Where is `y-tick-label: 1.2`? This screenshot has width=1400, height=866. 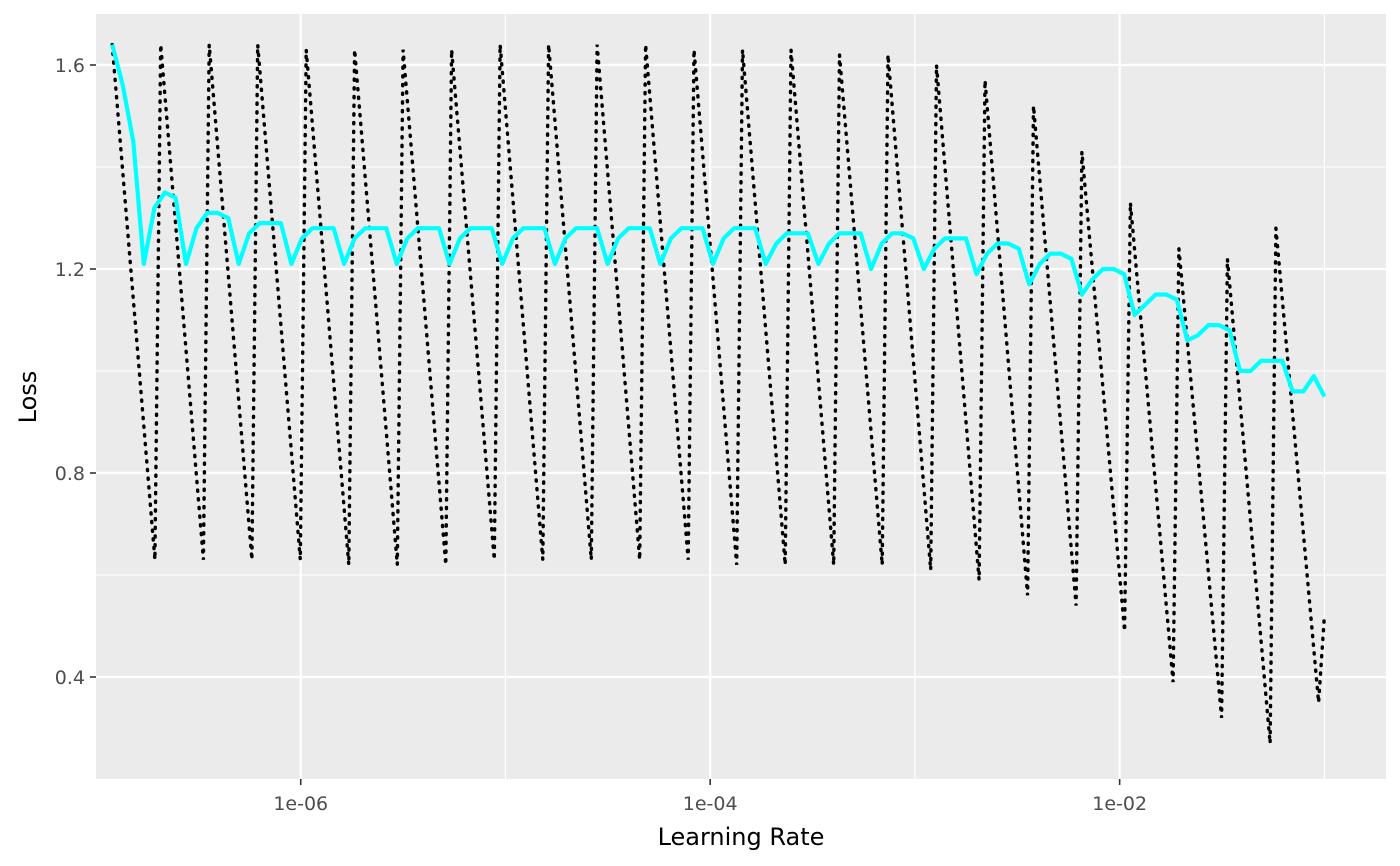
y-tick-label: 1.2 is located at coordinates (70, 270).